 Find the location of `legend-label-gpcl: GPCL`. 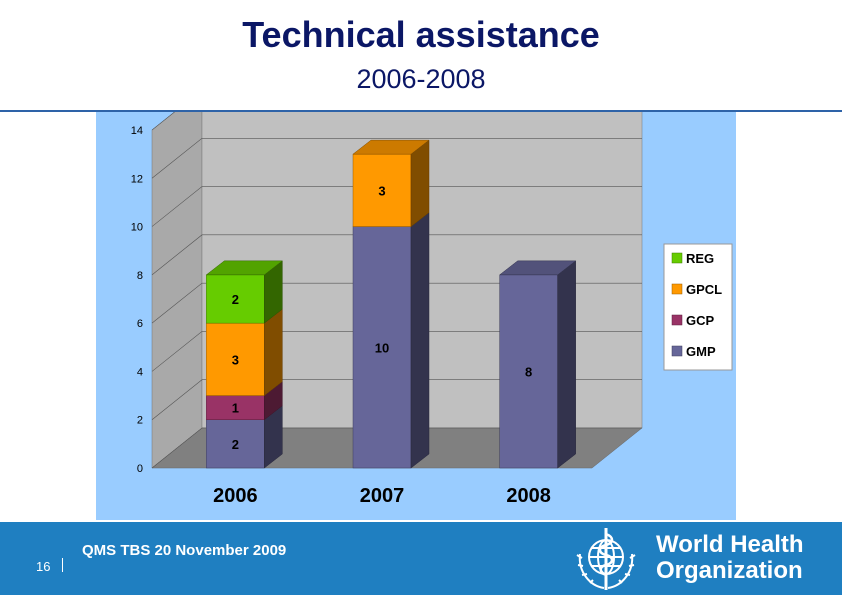

legend-label-gpcl: GPCL is located at coordinates (704, 289).